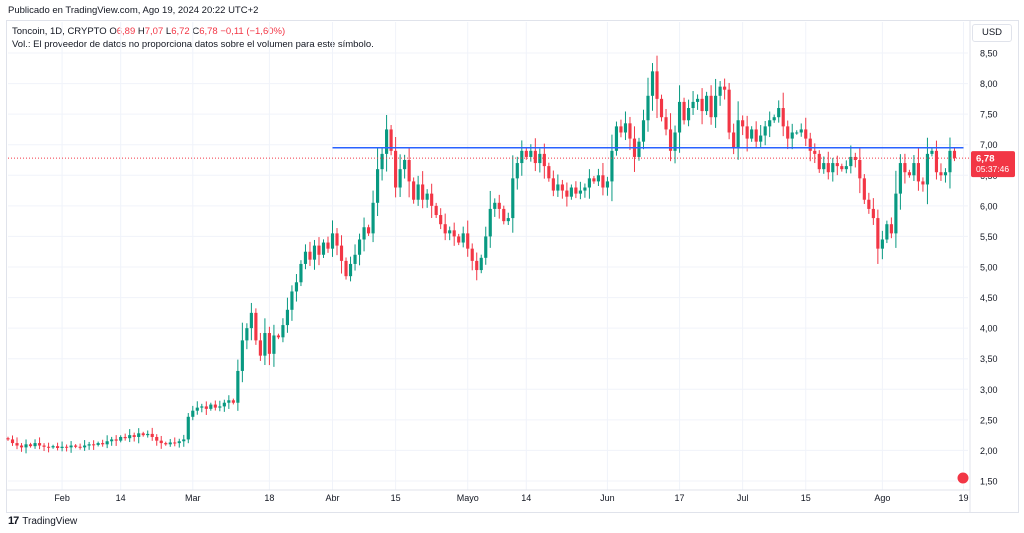 The width and height of the screenshot is (1024, 533). I want to click on high-label: H, so click(141, 31).